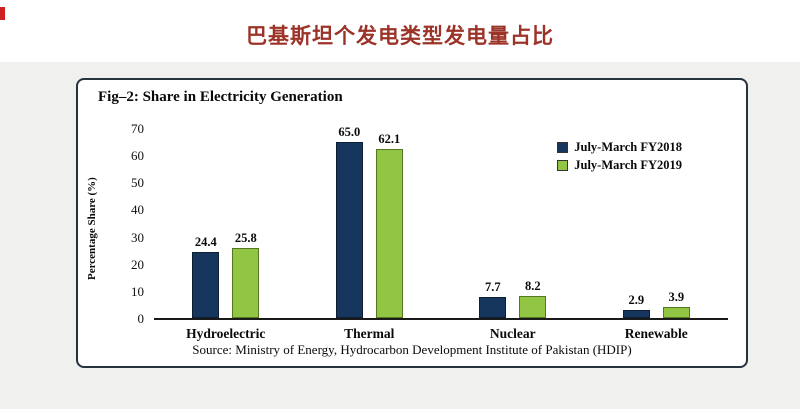  Describe the element at coordinates (137, 291) in the screenshot. I see `y-tick-label: 10` at that location.